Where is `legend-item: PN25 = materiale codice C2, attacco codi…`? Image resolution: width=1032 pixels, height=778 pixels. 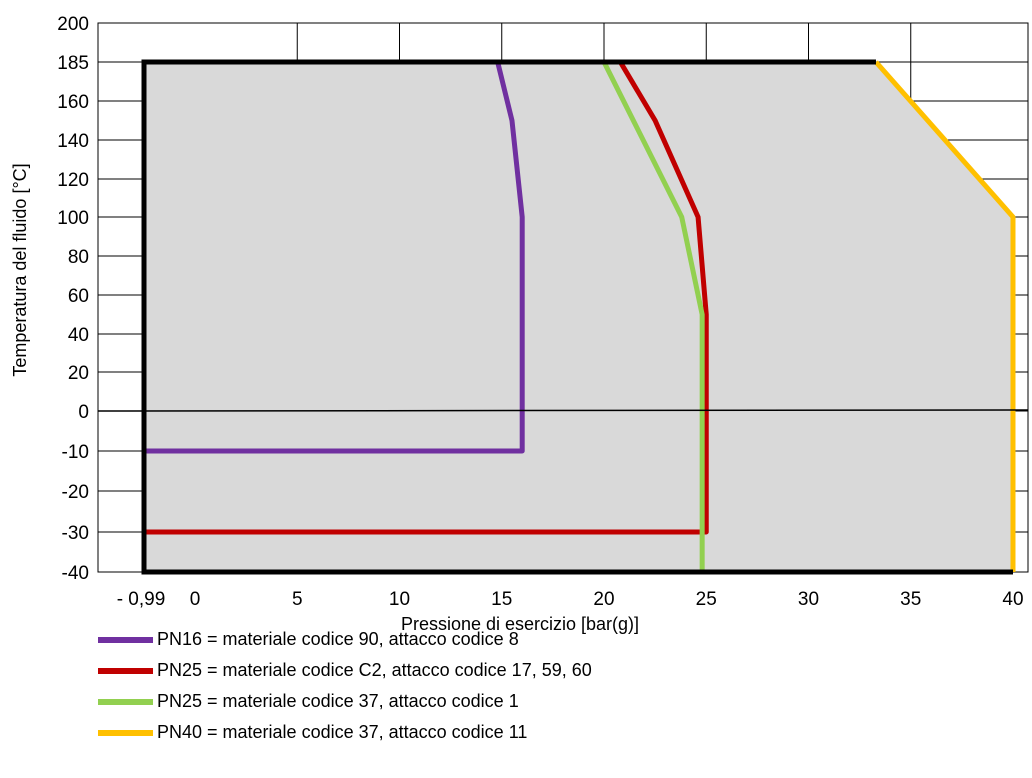 legend-item: PN25 = materiale codice C2, attacco codi… is located at coordinates (345, 670).